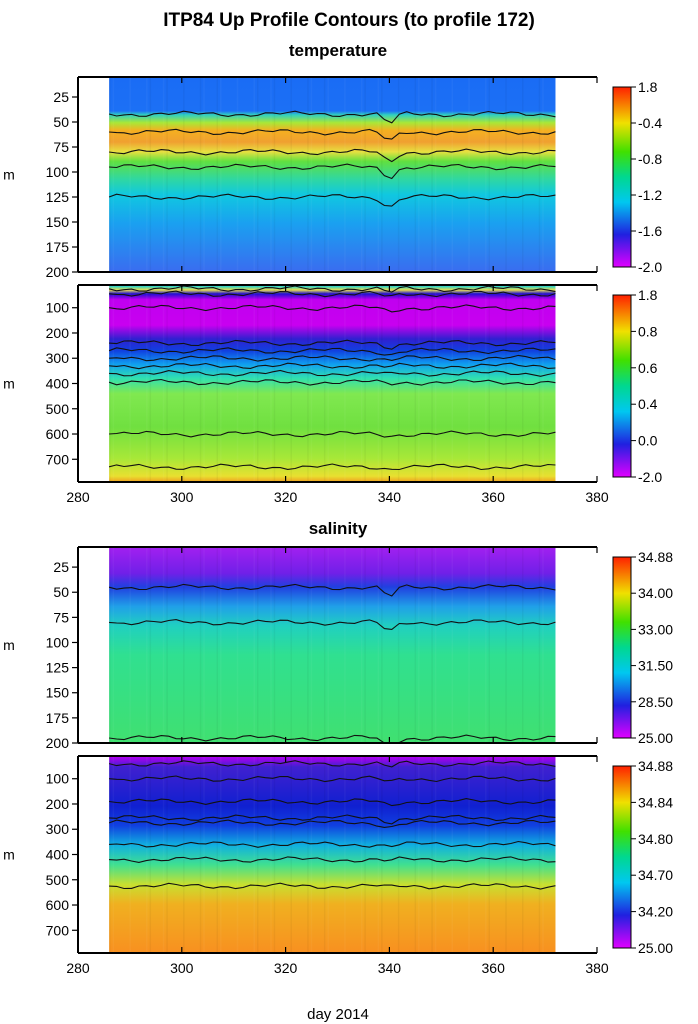 The height and width of the screenshot is (1024, 698). Describe the element at coordinates (494, 497) in the screenshot. I see `x-tick-label: 360` at that location.